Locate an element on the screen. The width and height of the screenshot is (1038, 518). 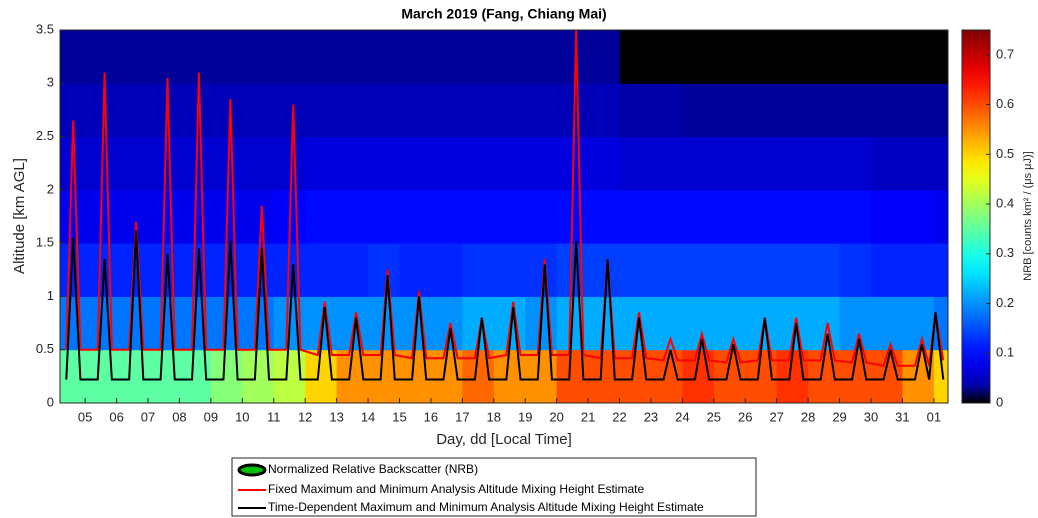
x-tick-label: 08 is located at coordinates (179, 416).